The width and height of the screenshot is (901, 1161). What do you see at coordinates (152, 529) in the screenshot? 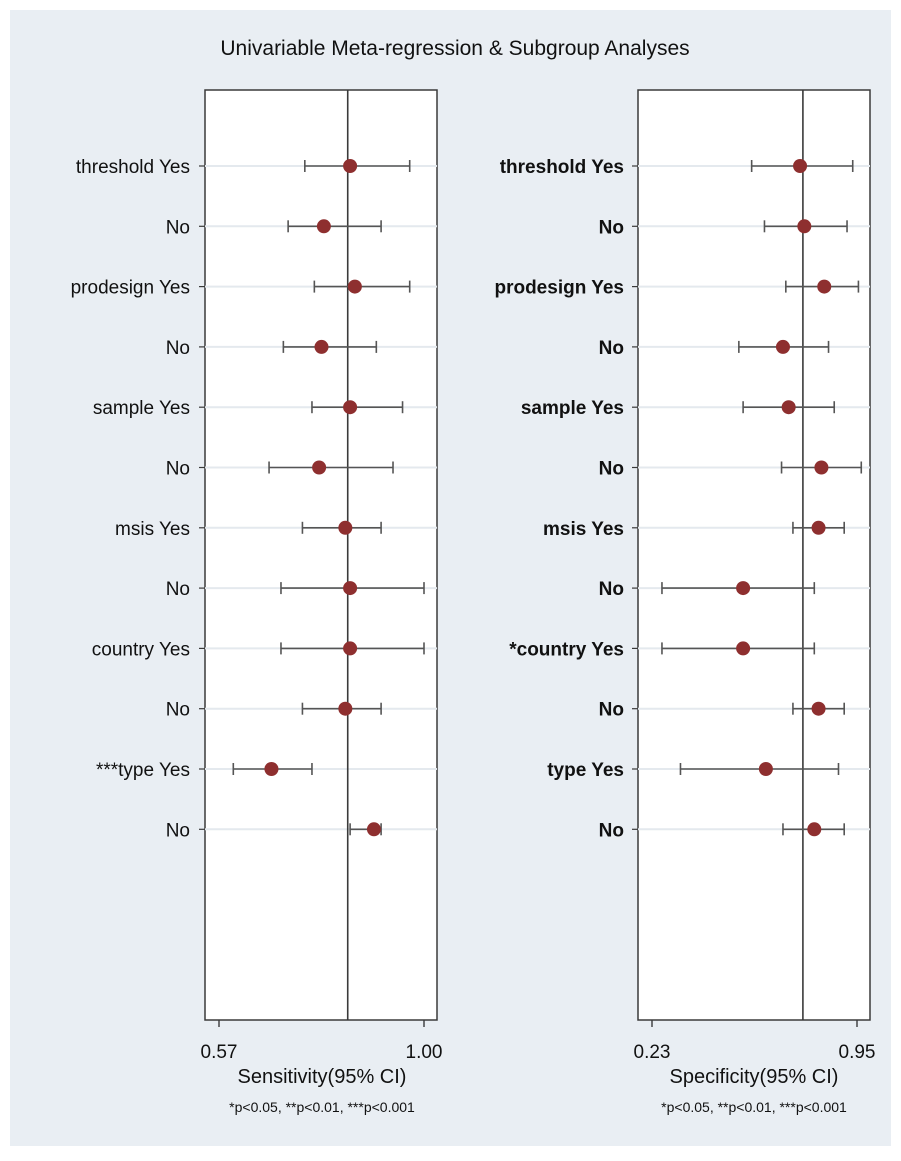
I see `sensitivity-row-label: msis Yes` at bounding box center [152, 529].